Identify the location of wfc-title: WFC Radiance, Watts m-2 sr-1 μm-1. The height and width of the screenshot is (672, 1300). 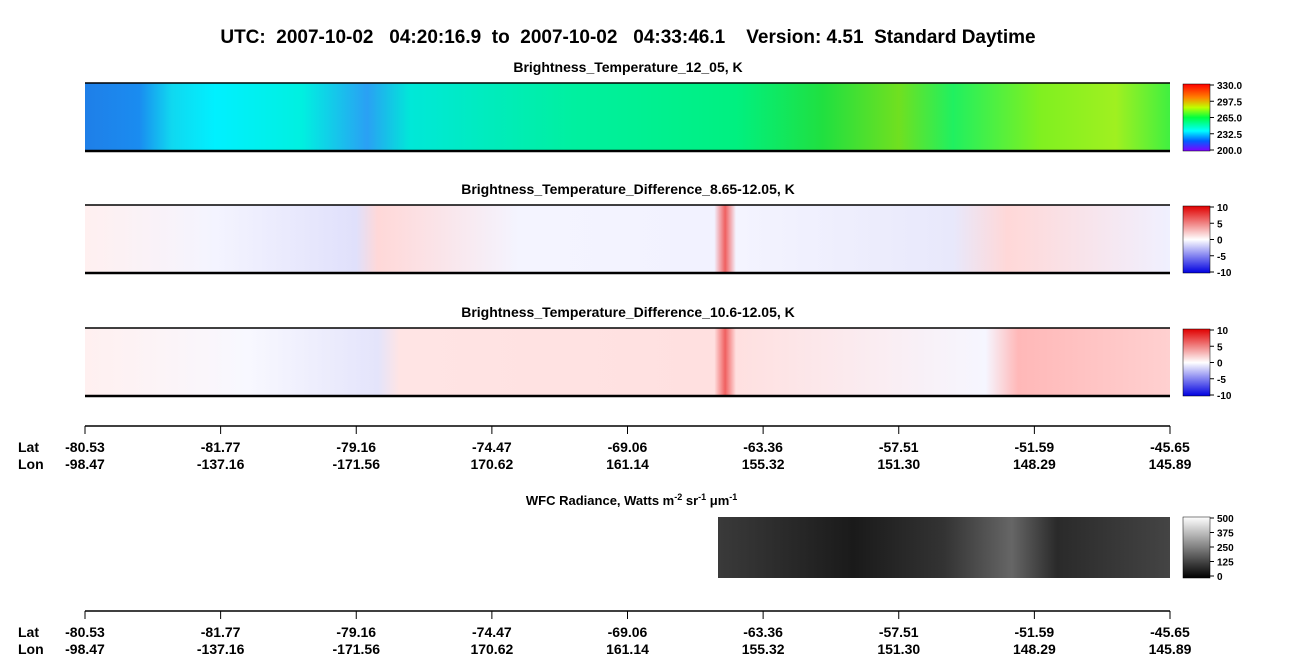
(628, 498).